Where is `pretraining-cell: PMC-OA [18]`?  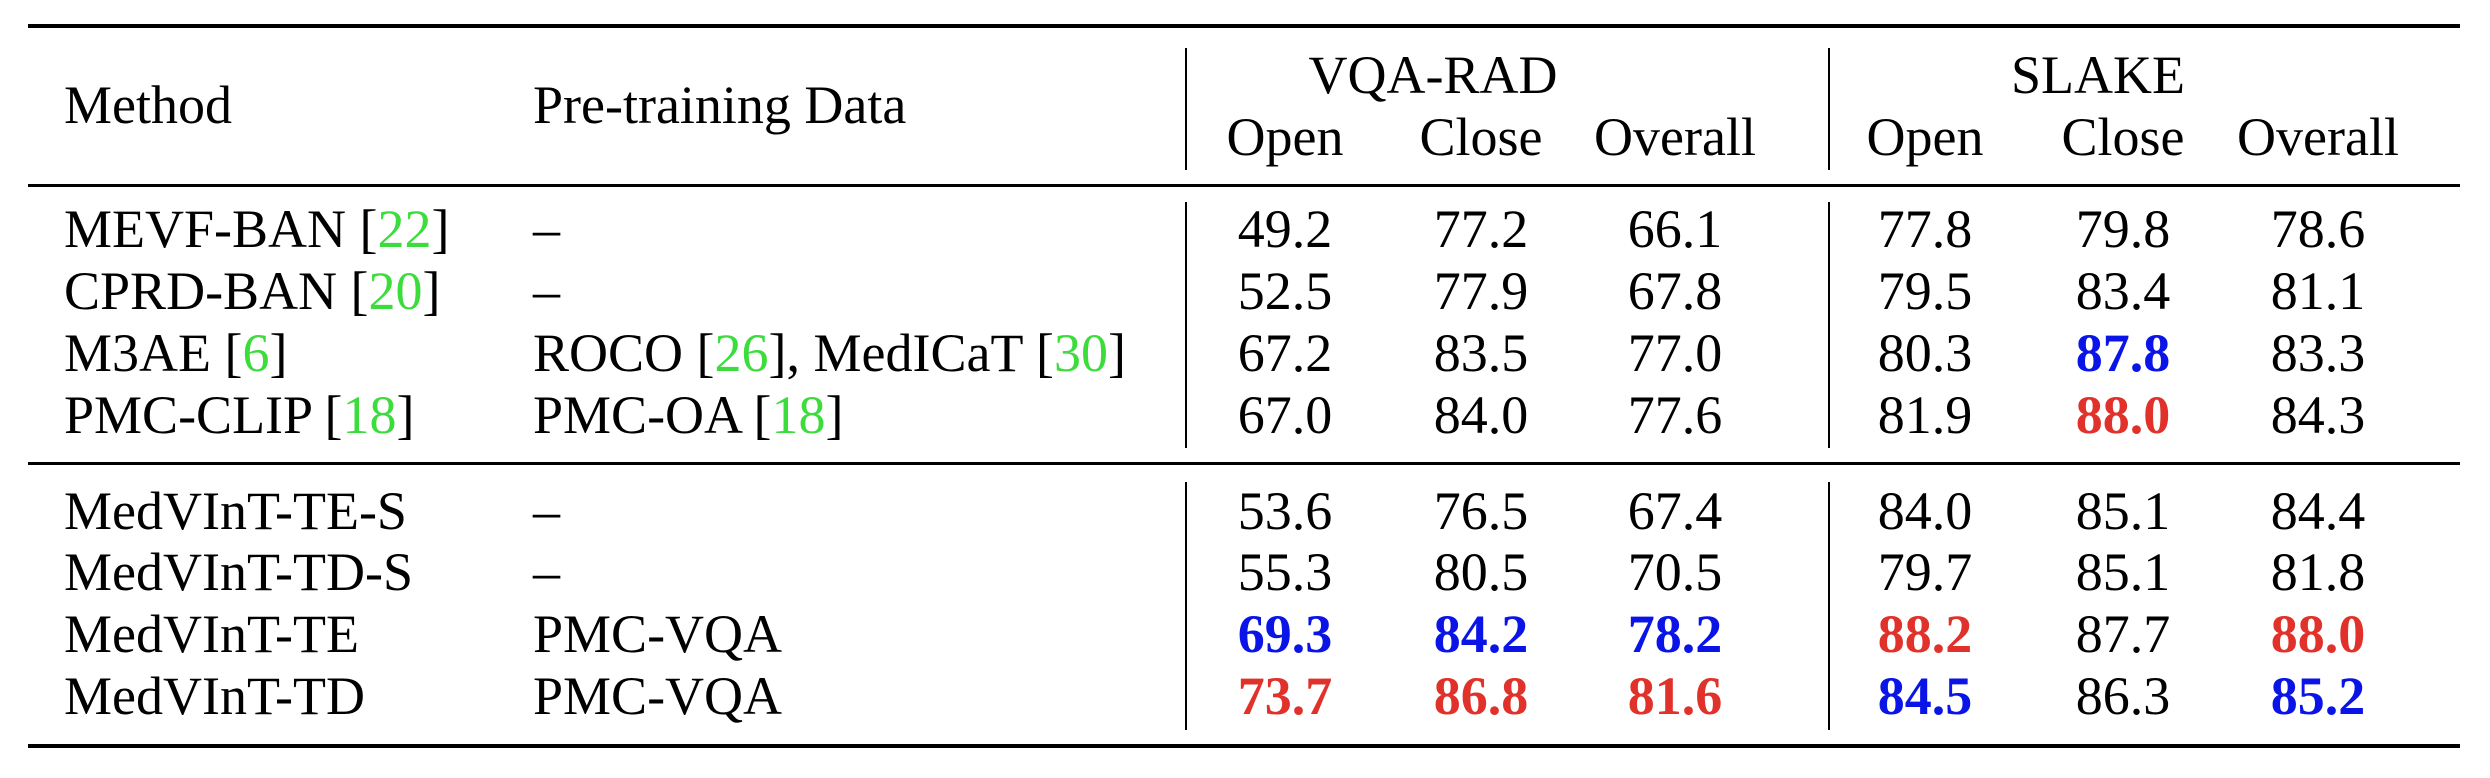
pretraining-cell: PMC-OA [18] is located at coordinates (688, 415).